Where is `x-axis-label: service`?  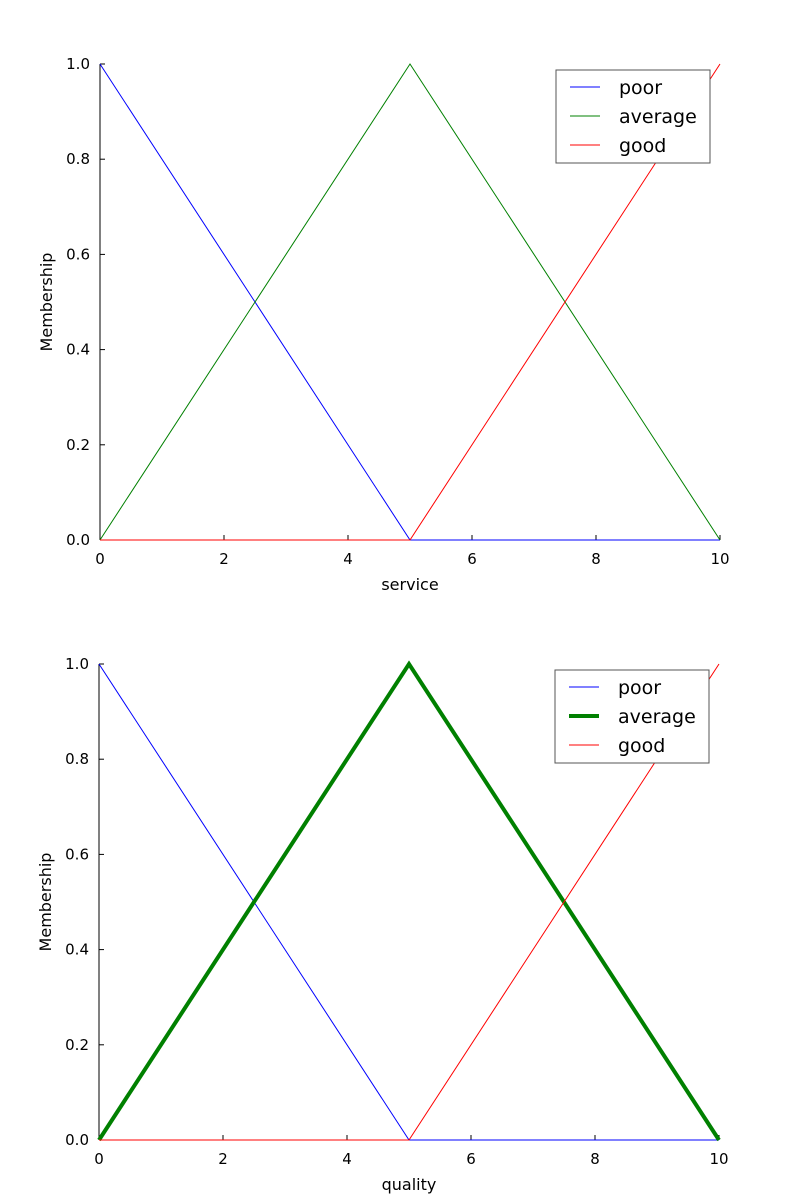 x-axis-label: service is located at coordinates (409, 584).